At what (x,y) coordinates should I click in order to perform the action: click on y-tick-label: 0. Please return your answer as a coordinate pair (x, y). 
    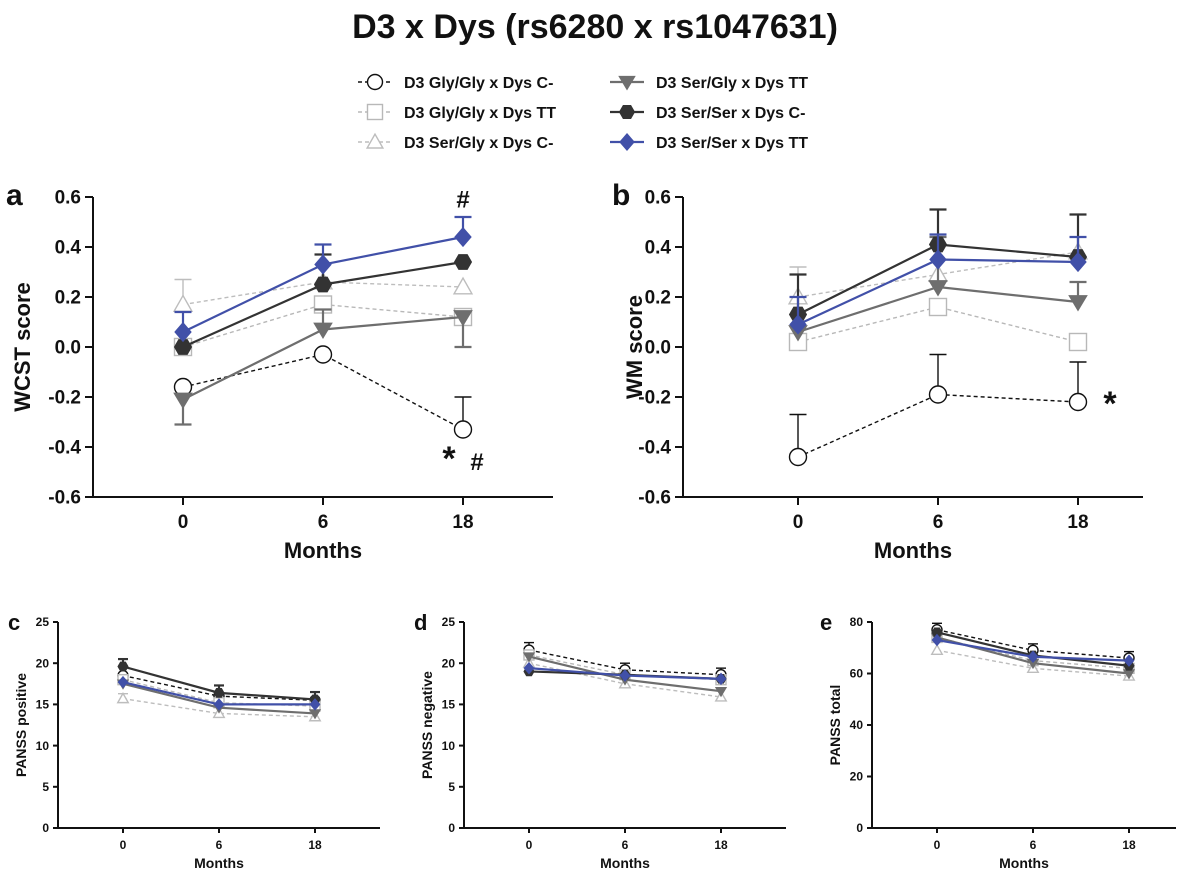
    Looking at the image, I should click on (451, 828).